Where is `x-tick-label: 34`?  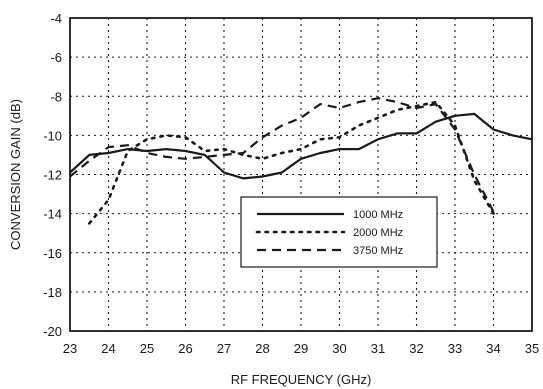
x-tick-label: 34 is located at coordinates (493, 348).